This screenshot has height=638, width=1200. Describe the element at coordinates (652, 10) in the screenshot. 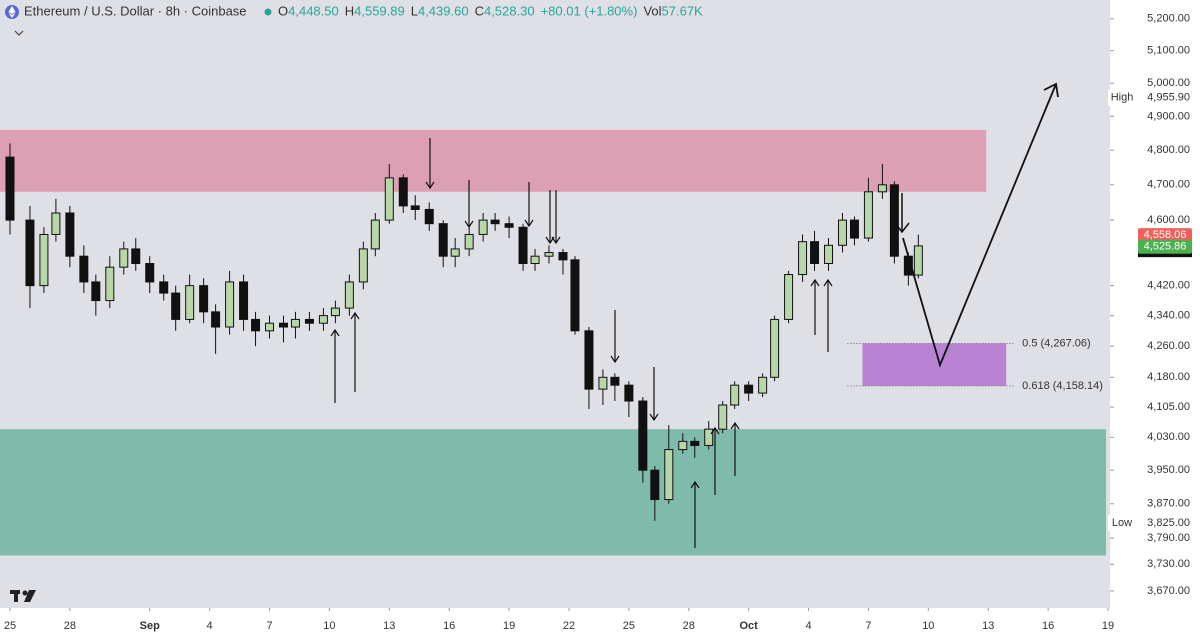

I see `legend-key: Vol` at that location.